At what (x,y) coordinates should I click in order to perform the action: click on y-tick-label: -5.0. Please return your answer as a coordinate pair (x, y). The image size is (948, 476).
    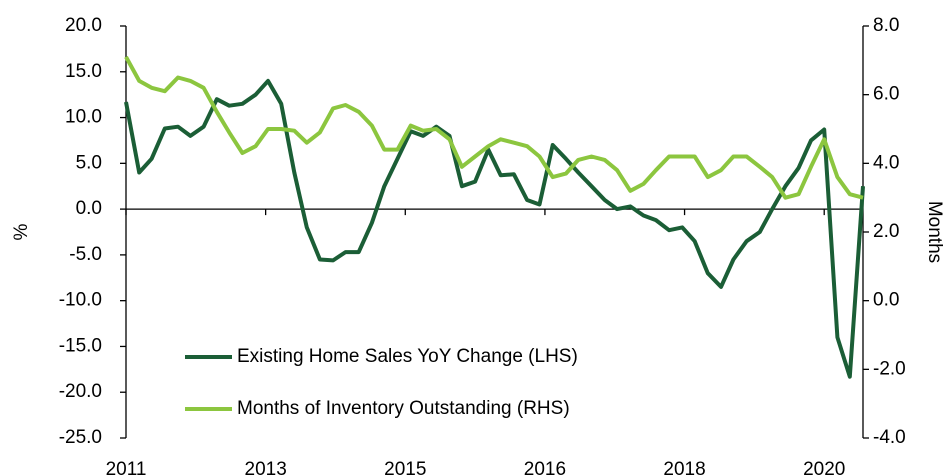
    Looking at the image, I should click on (85, 254).